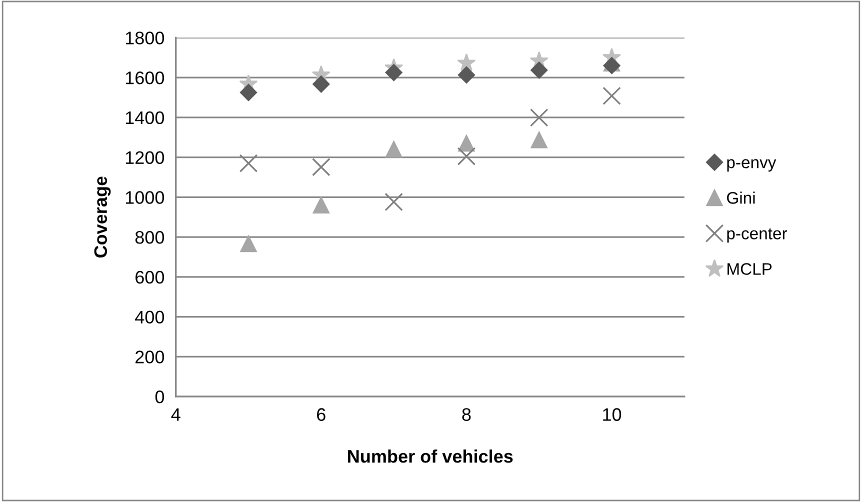  Describe the element at coordinates (466, 414) in the screenshot. I see `x-tick-label: 8` at that location.